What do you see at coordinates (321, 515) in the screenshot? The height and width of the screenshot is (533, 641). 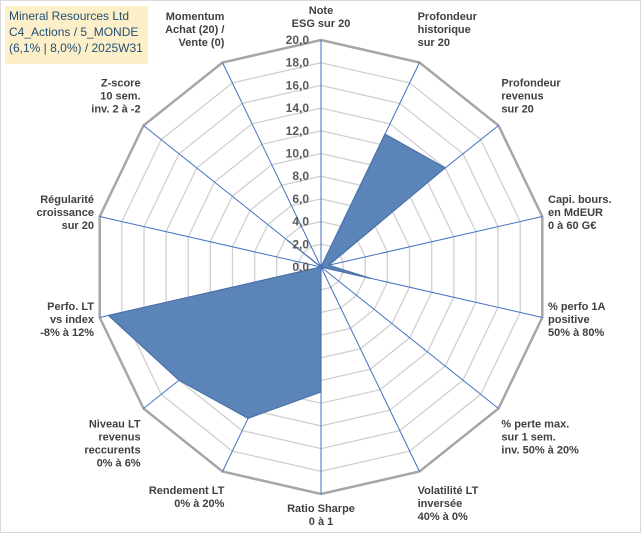 I see `axis-label: Ratio Sharpe 0 à 1` at bounding box center [321, 515].